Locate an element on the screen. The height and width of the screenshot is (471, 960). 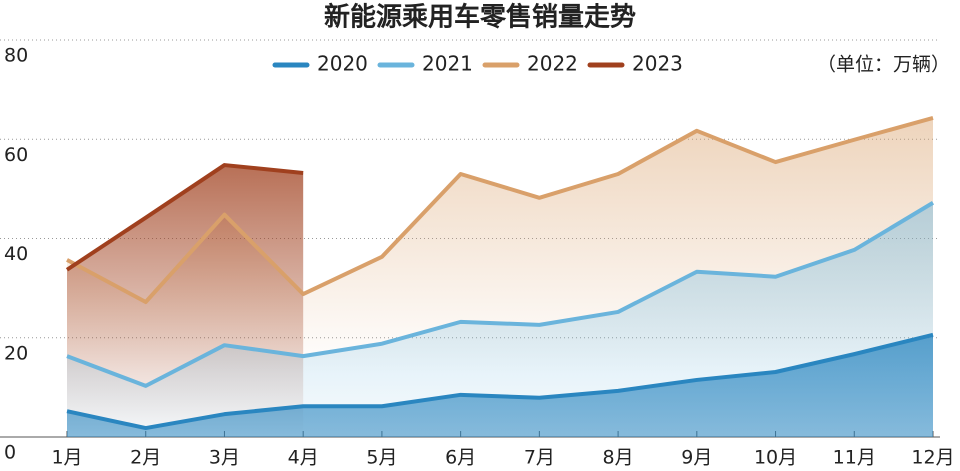
line is located at coordinates (184, 217).